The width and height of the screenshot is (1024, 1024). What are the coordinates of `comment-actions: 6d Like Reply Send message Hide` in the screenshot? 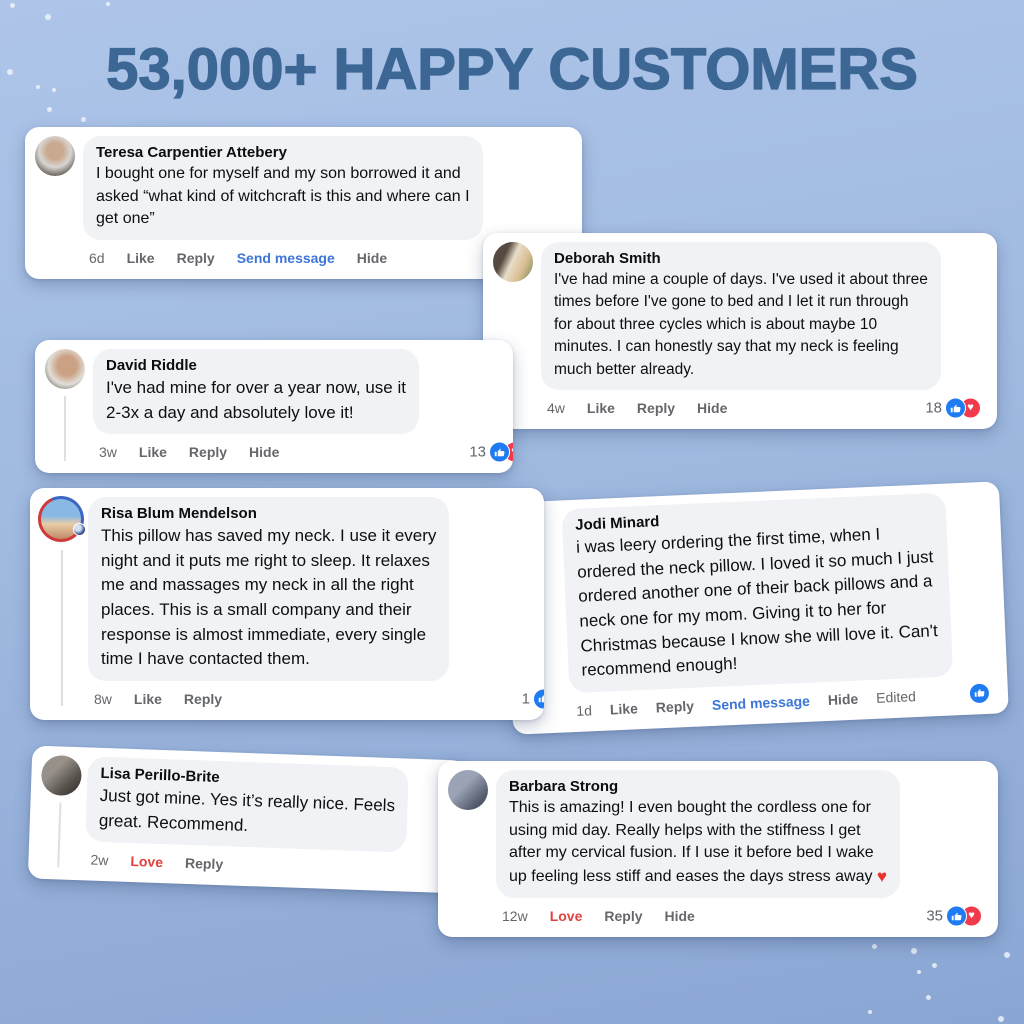 It's located at (325, 258).